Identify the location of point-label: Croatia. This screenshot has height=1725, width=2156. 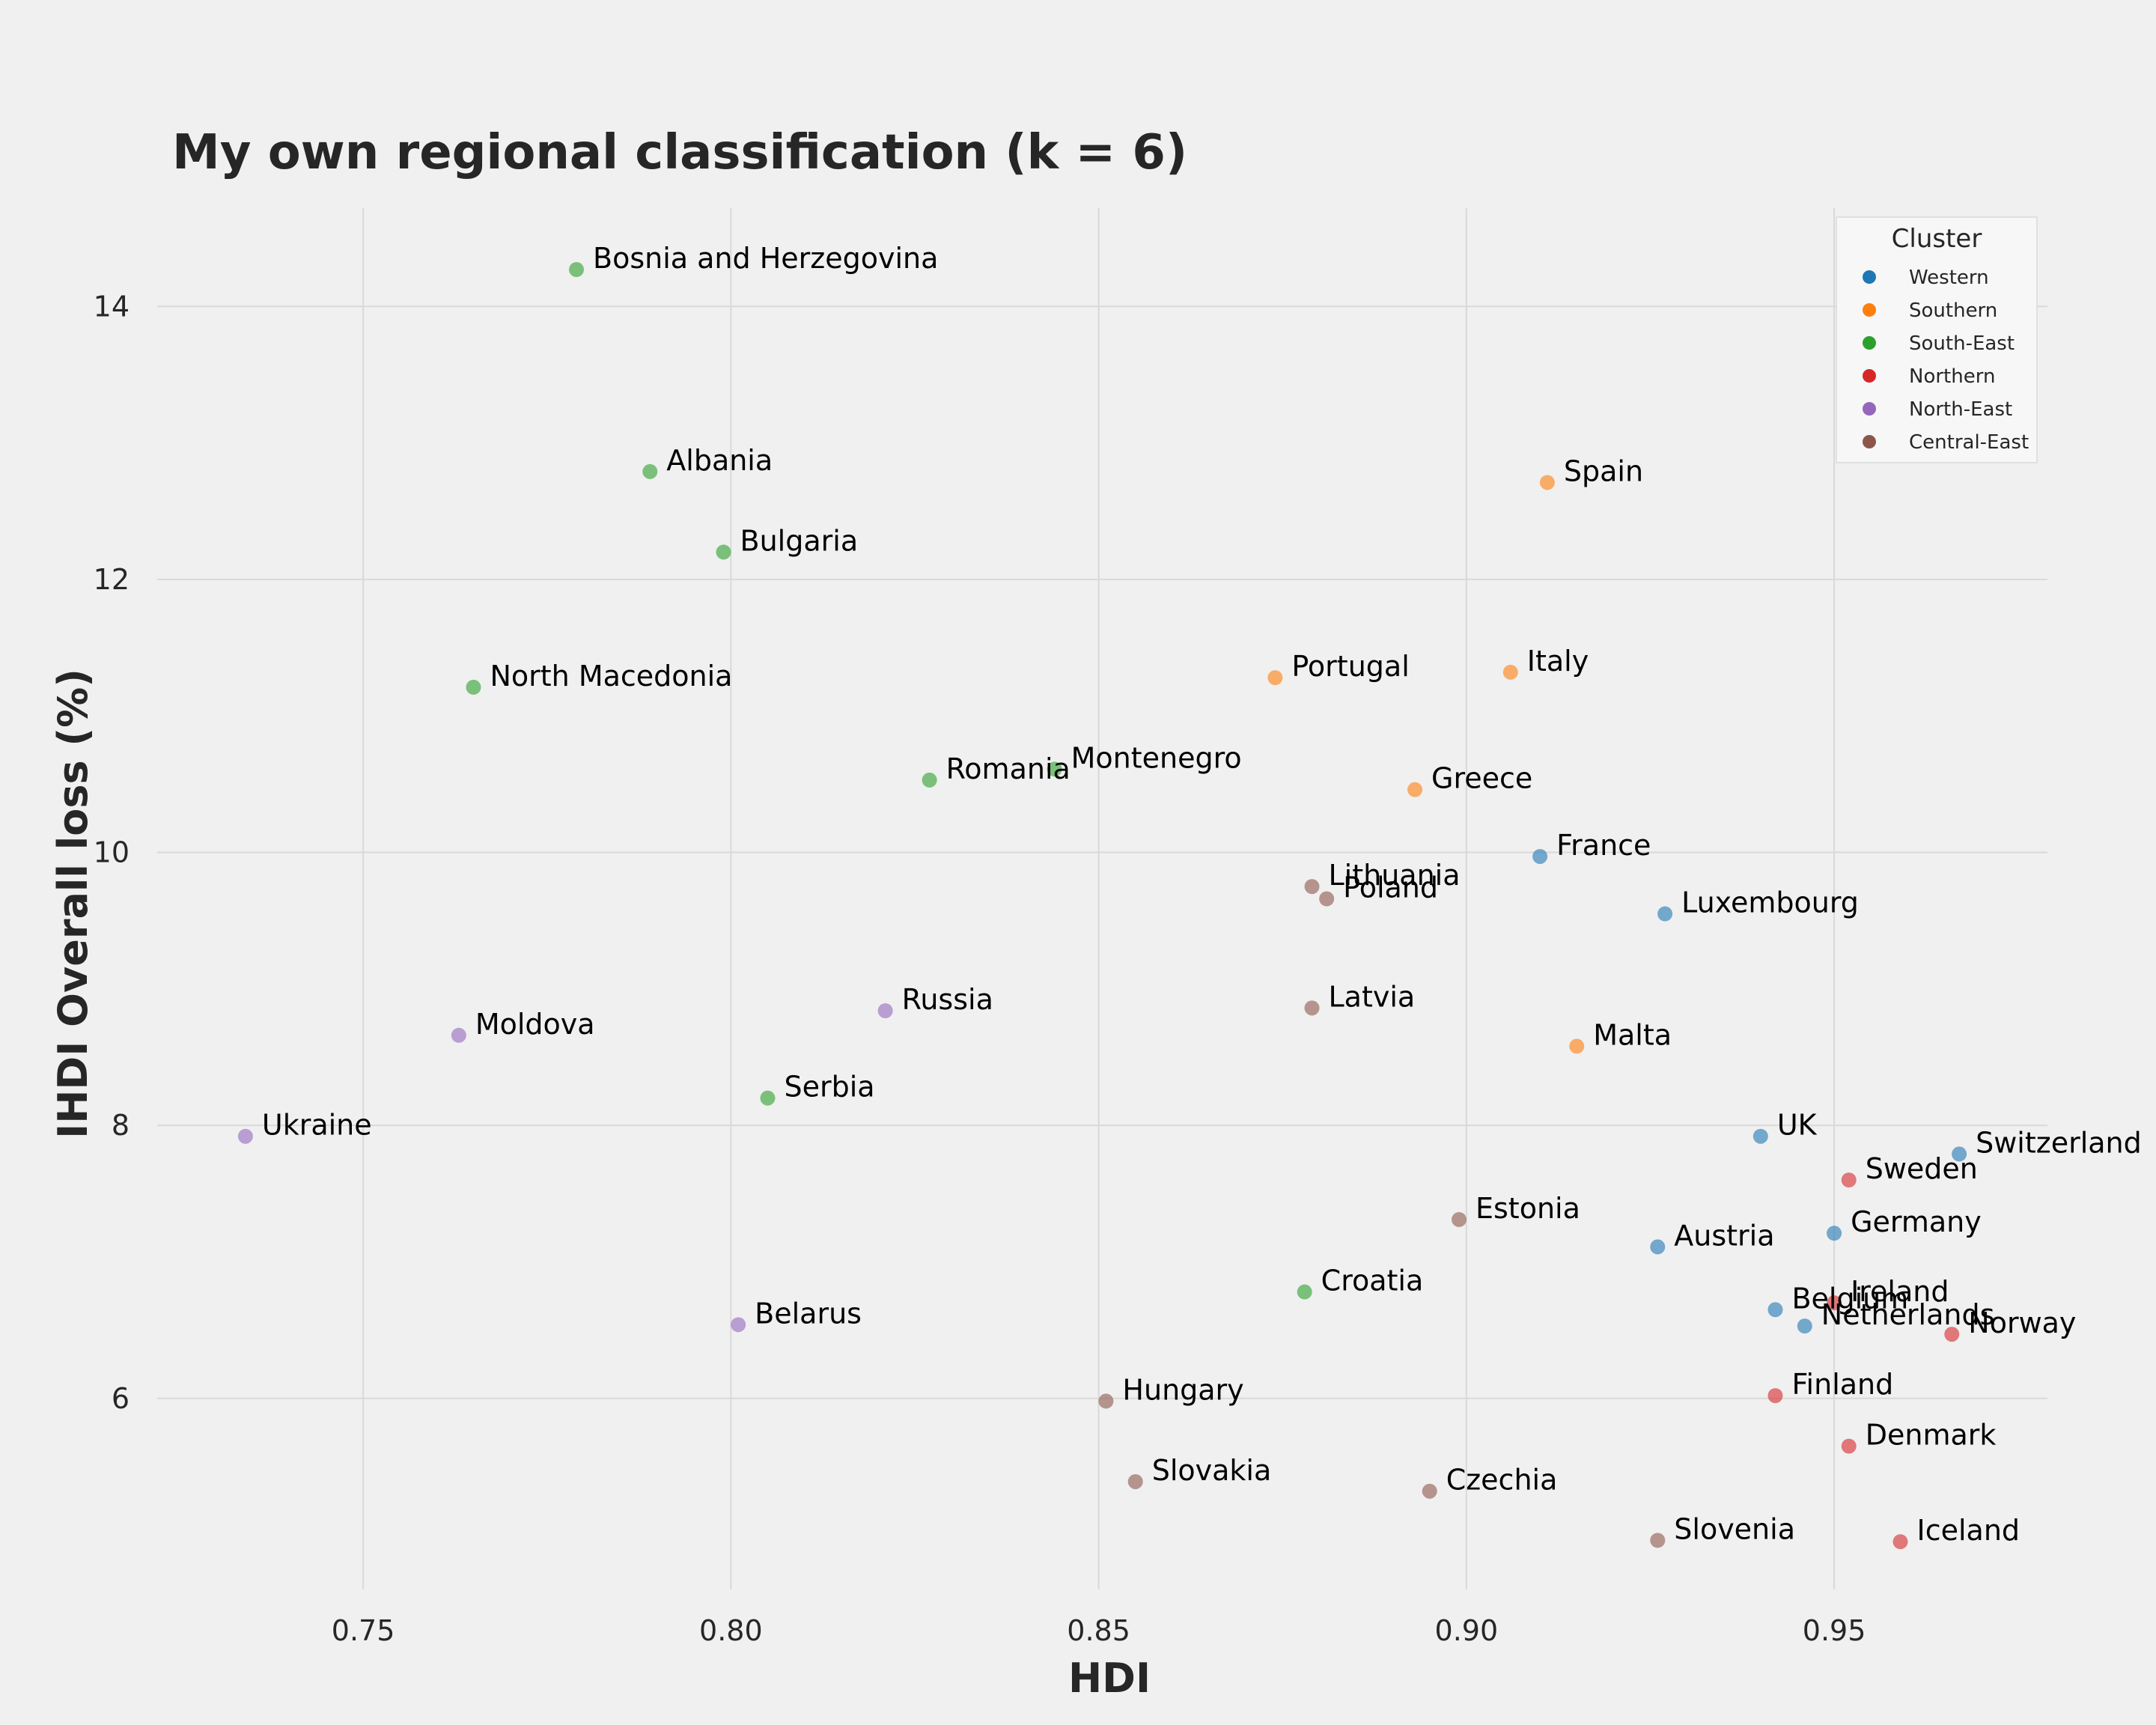
(1372, 1281).